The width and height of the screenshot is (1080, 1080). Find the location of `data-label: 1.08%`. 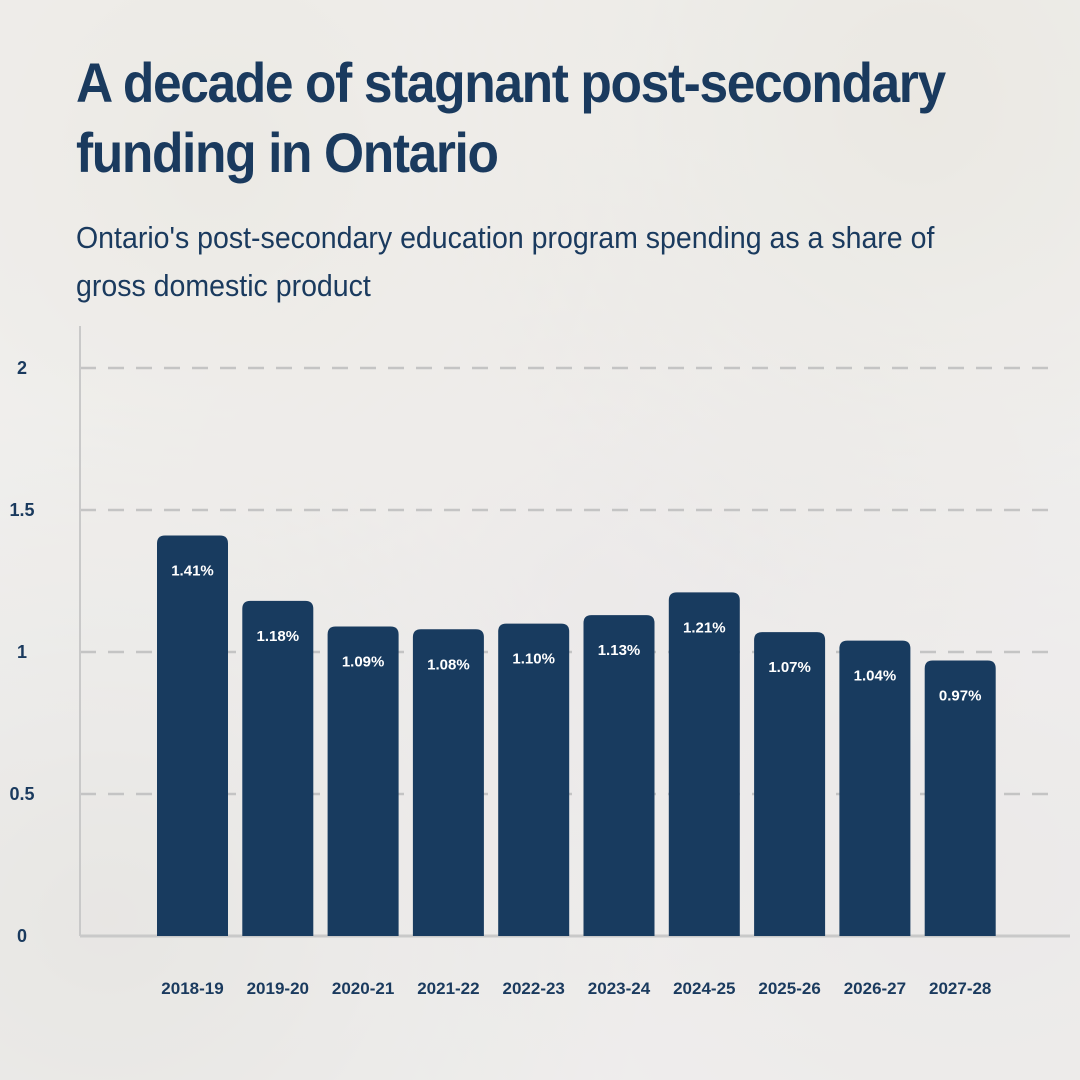

data-label: 1.08% is located at coordinates (448, 664).